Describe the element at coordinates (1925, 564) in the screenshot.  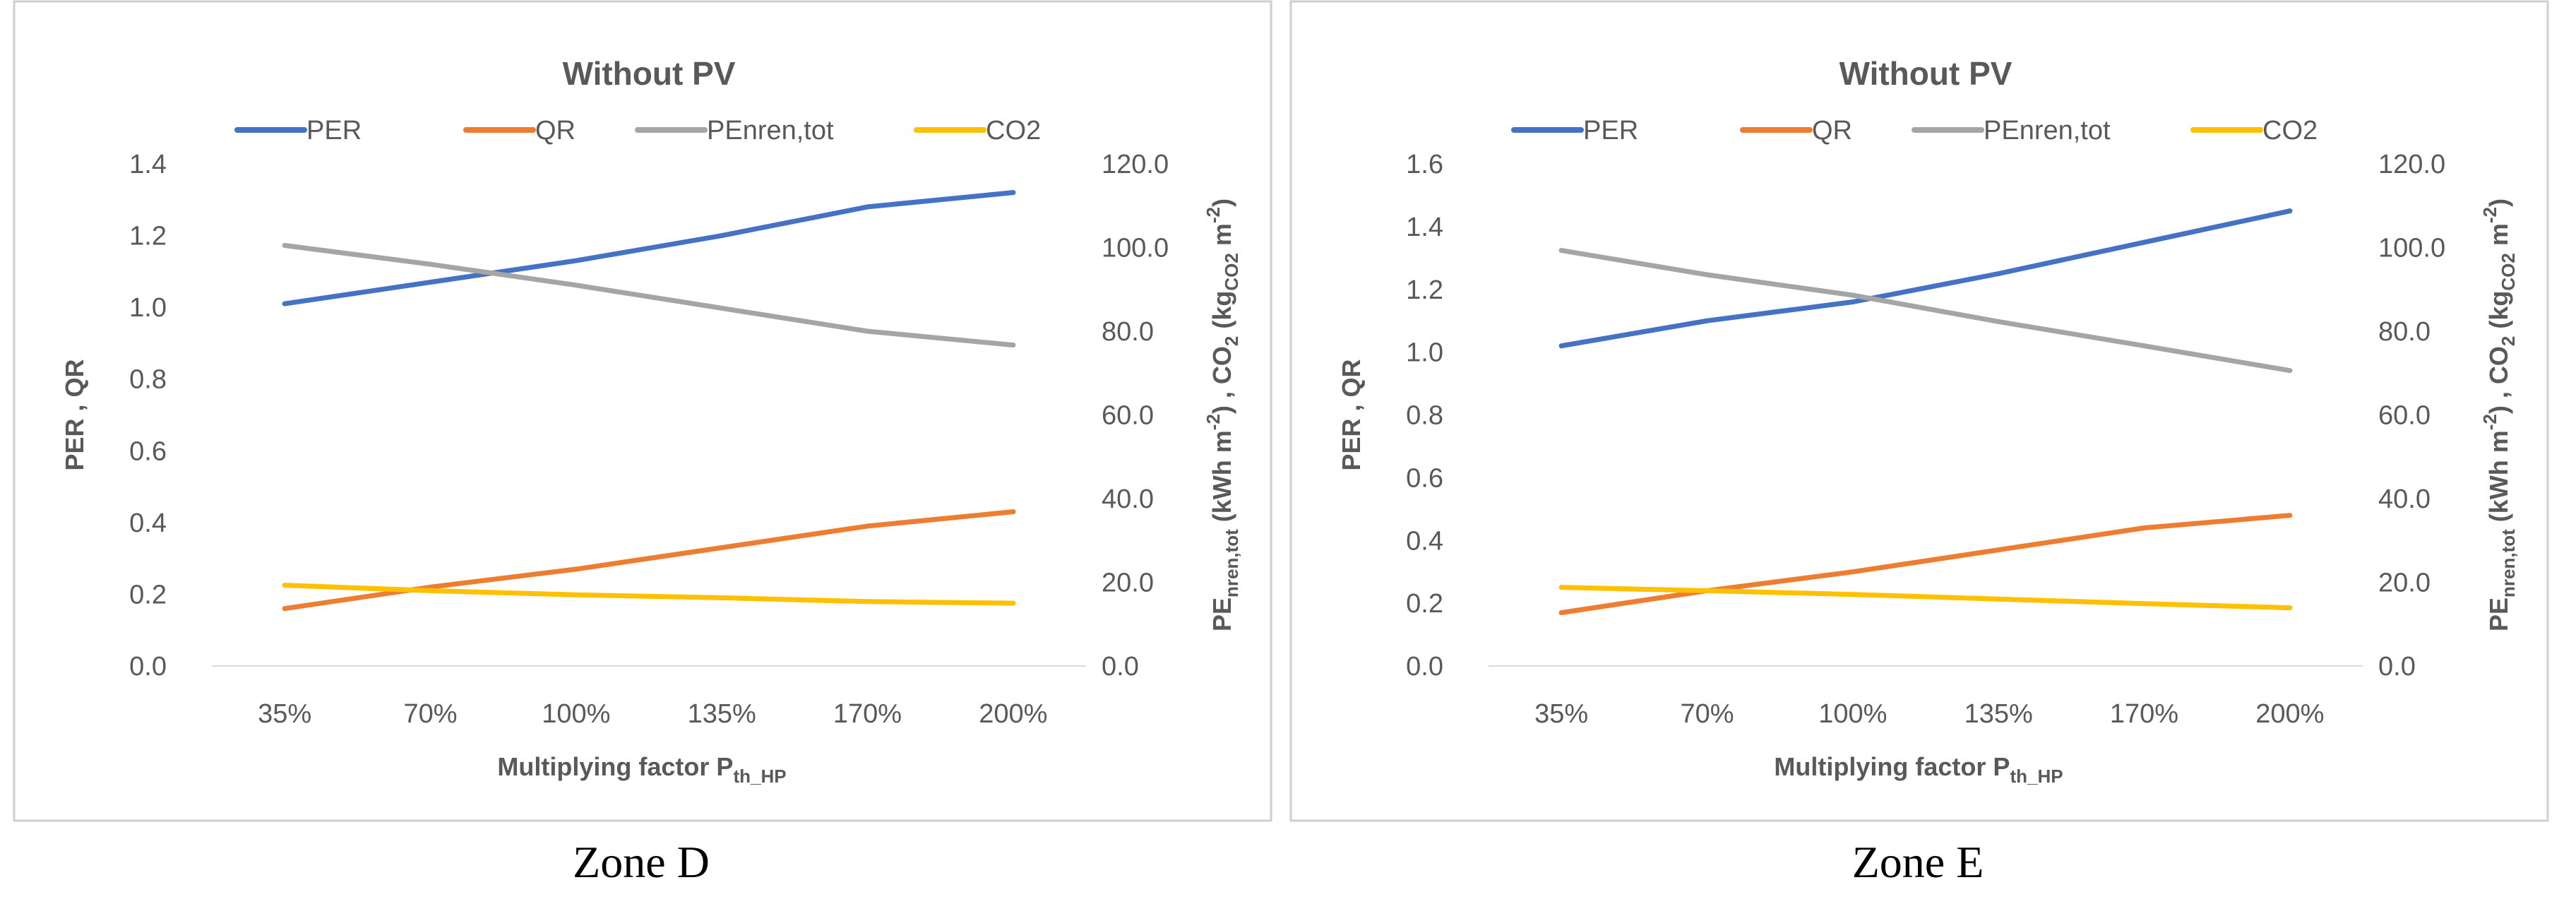
I see `series-line-qr` at that location.